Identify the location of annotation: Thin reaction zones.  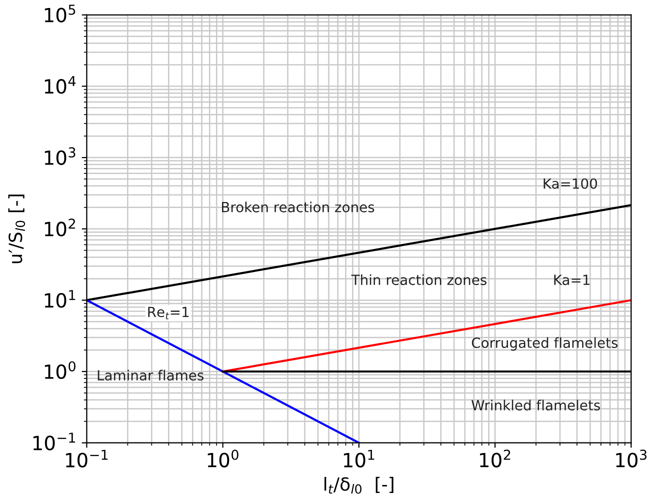
(418, 280).